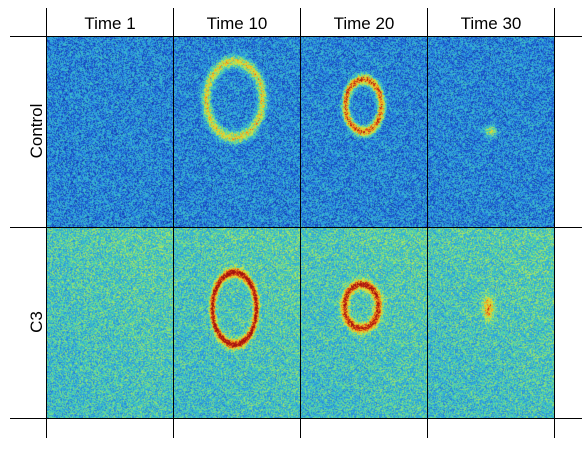 The image size is (588, 450). I want to click on column-label-time-20: Time 20, so click(364, 23).